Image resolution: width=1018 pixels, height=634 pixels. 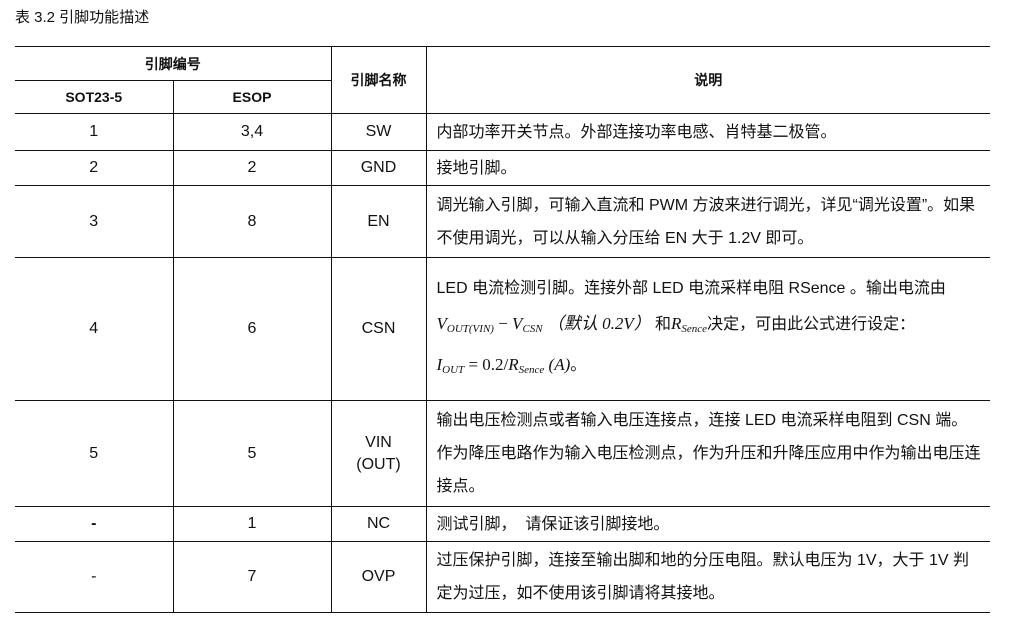 What do you see at coordinates (378, 168) in the screenshot?
I see `cell-pin-name: GND` at bounding box center [378, 168].